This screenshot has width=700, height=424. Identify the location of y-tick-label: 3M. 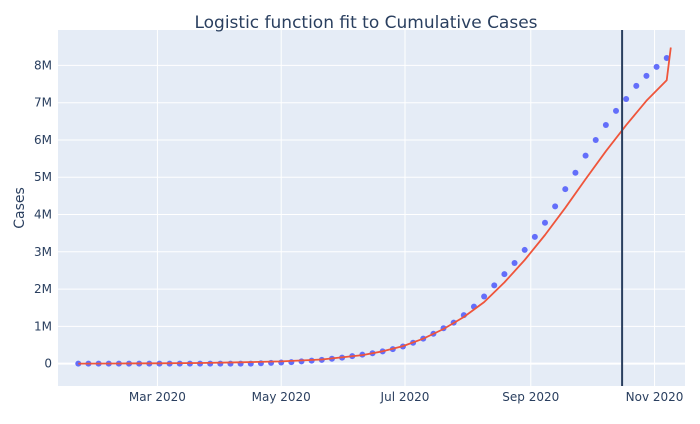
(43, 252).